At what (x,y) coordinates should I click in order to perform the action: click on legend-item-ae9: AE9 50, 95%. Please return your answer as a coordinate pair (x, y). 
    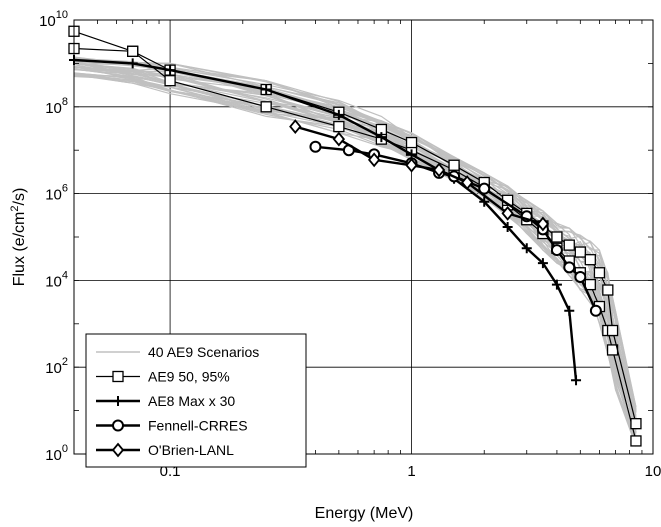
    Looking at the image, I should click on (163, 377).